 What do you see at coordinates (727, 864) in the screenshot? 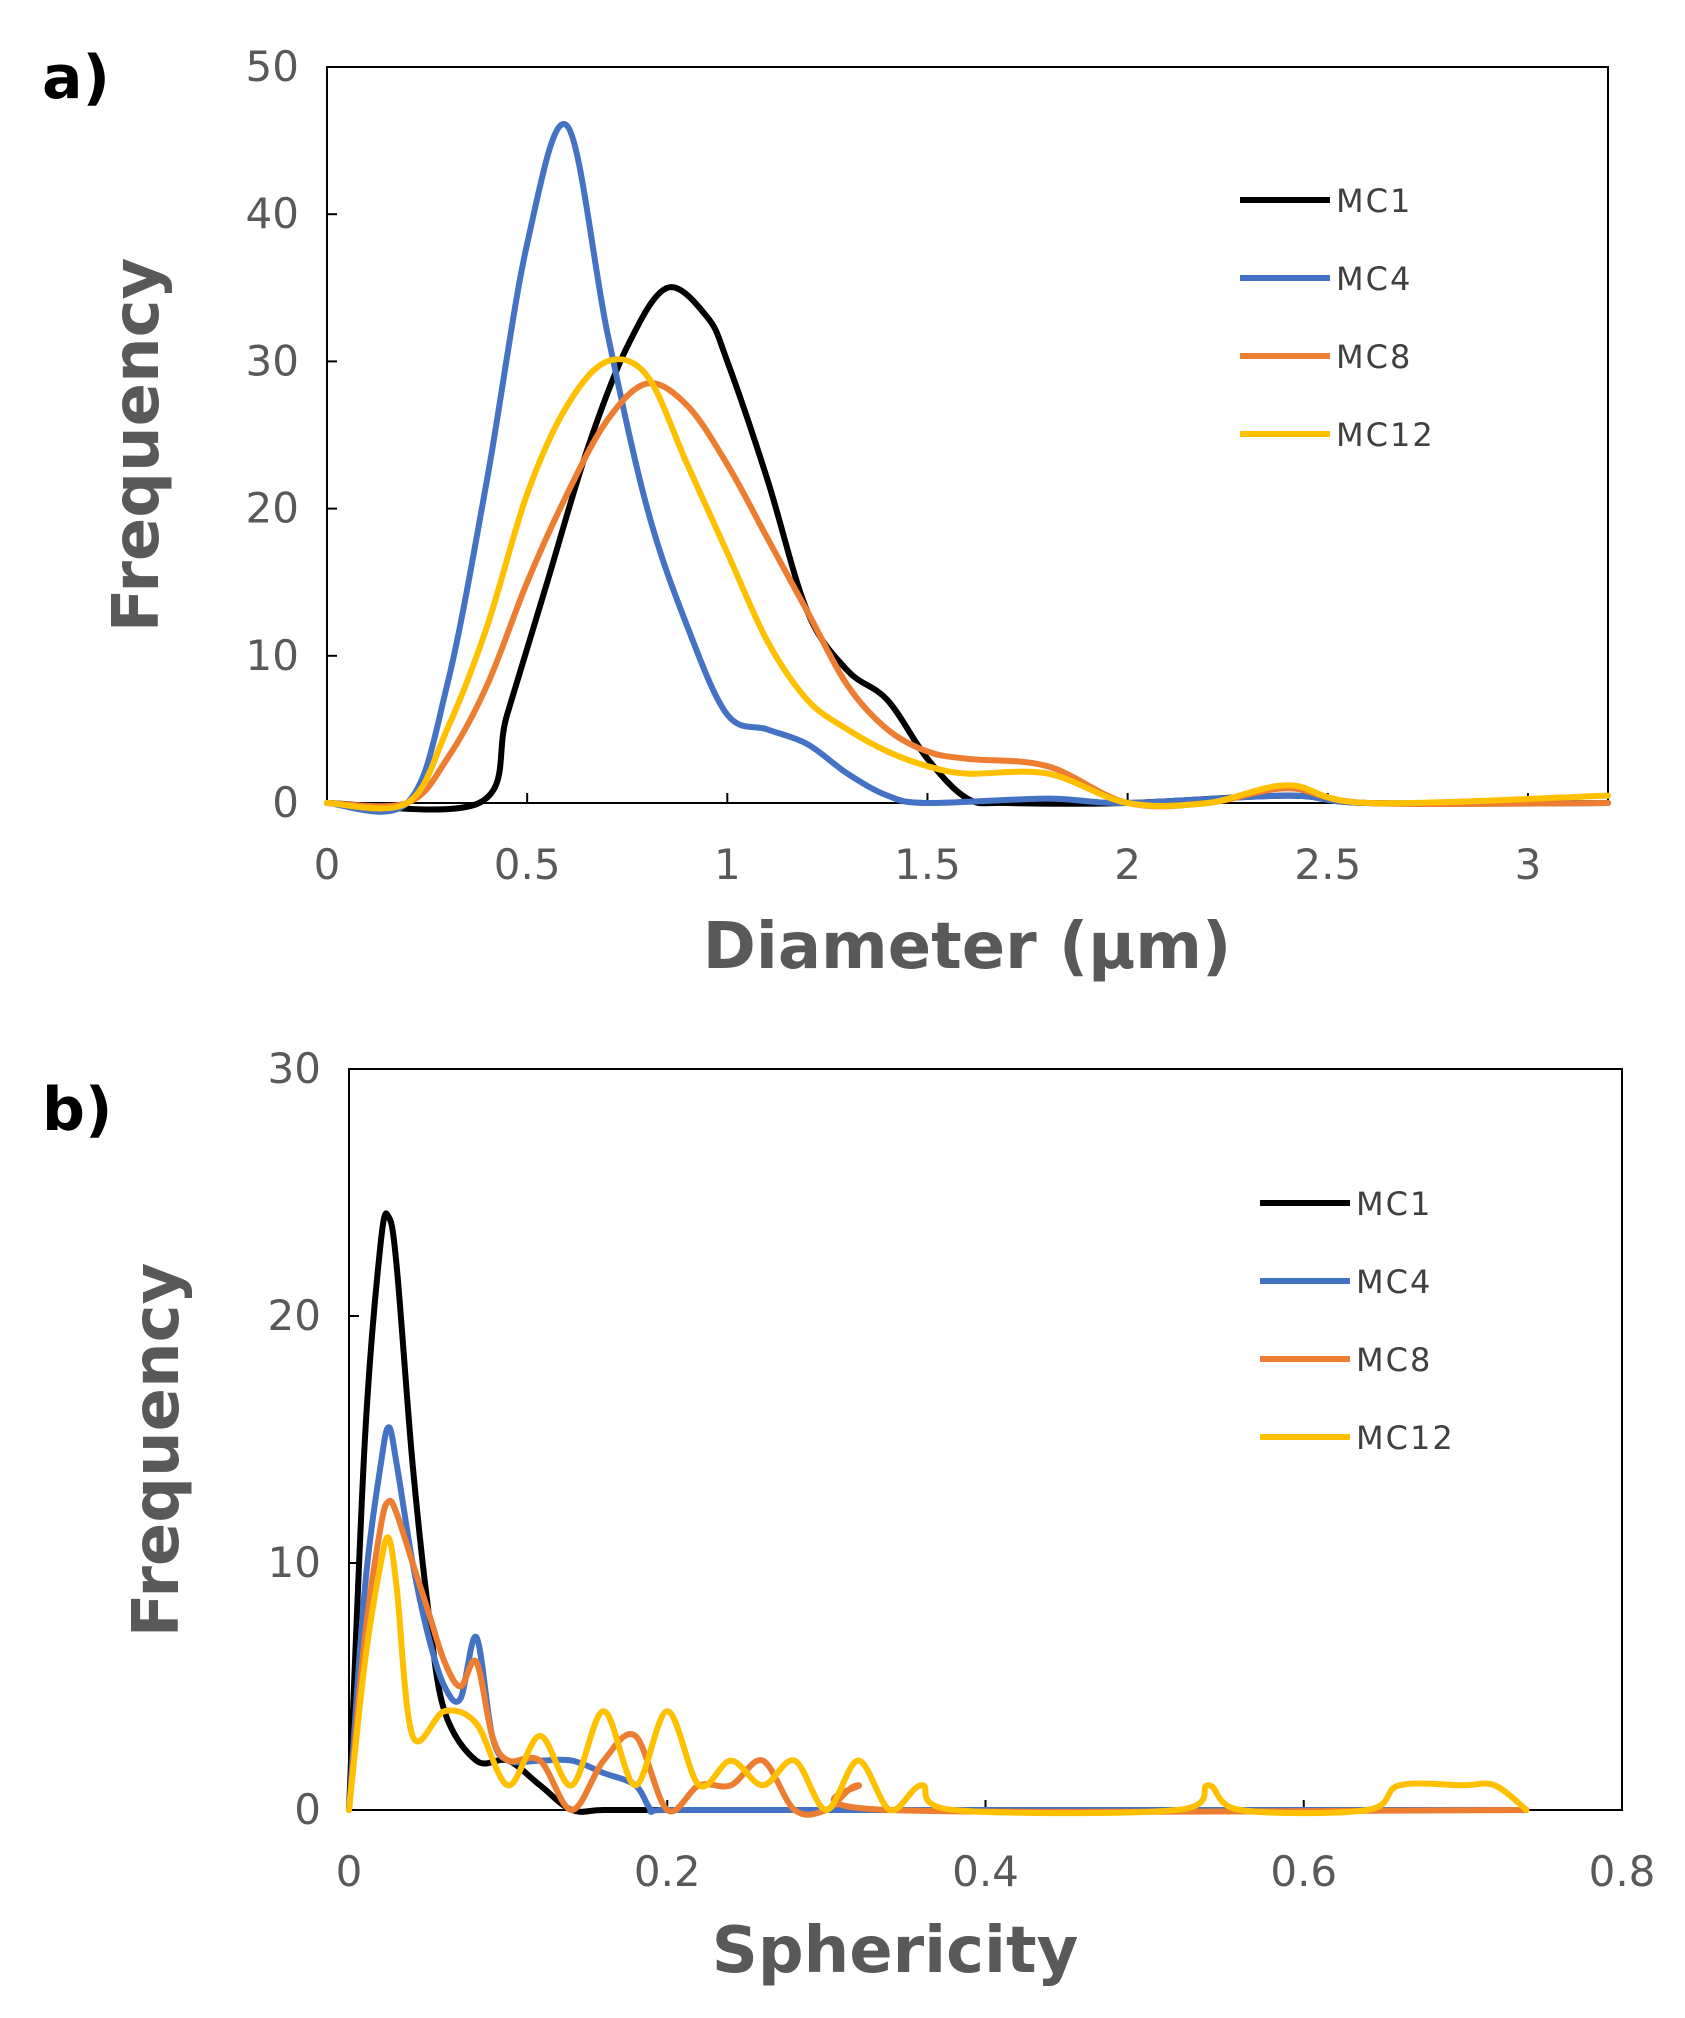
I see `panel-a-x-tick-label-1: 1` at bounding box center [727, 864].